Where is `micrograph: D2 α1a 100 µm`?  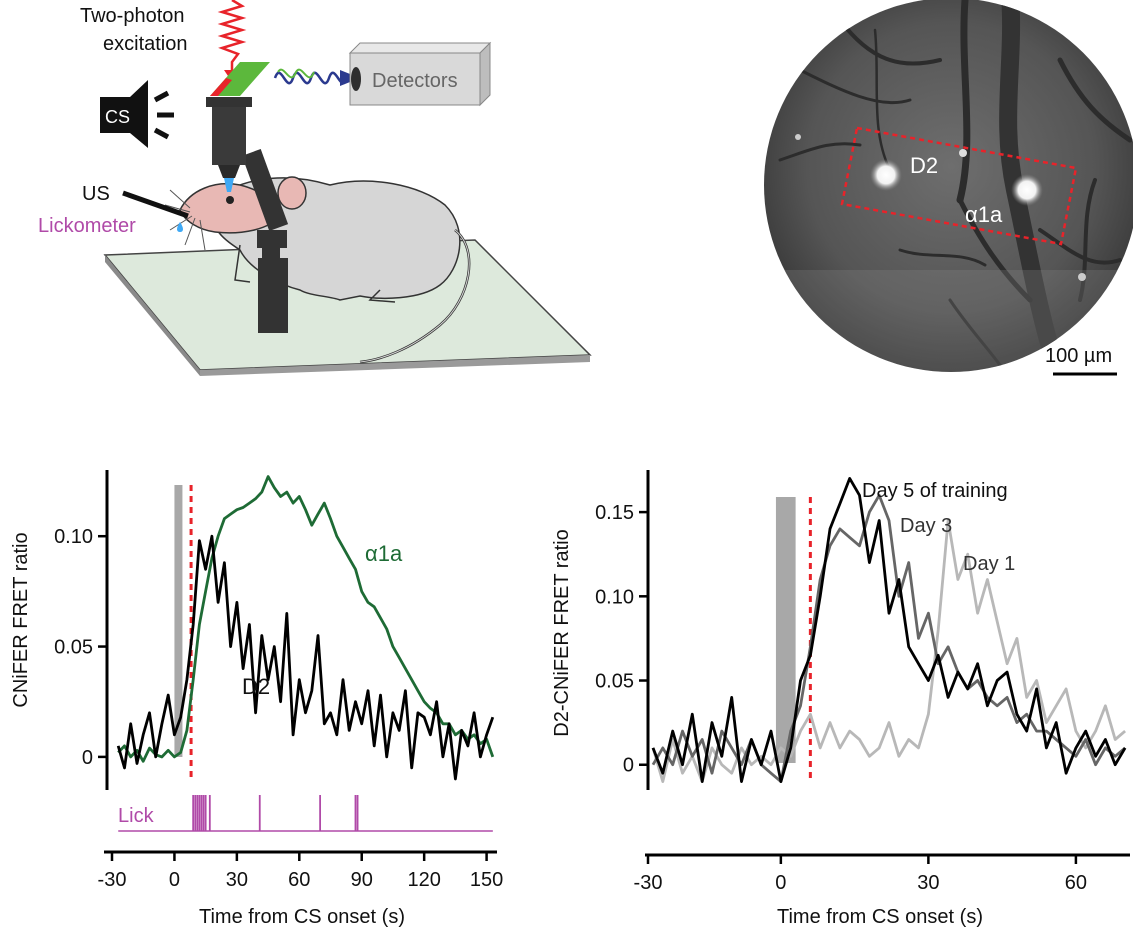 micrograph: D2 α1a 100 µm is located at coordinates (948, 188).